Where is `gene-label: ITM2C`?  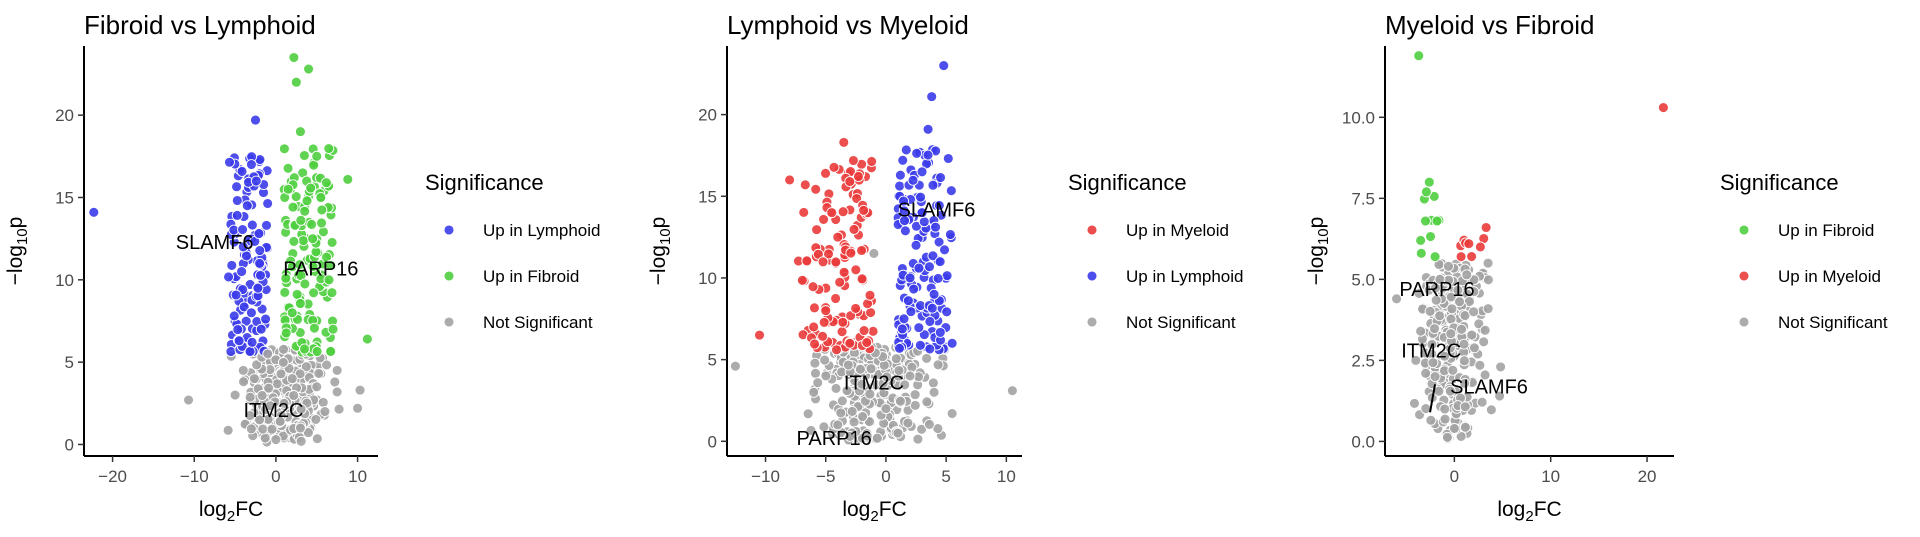
gene-label: ITM2C is located at coordinates (874, 383).